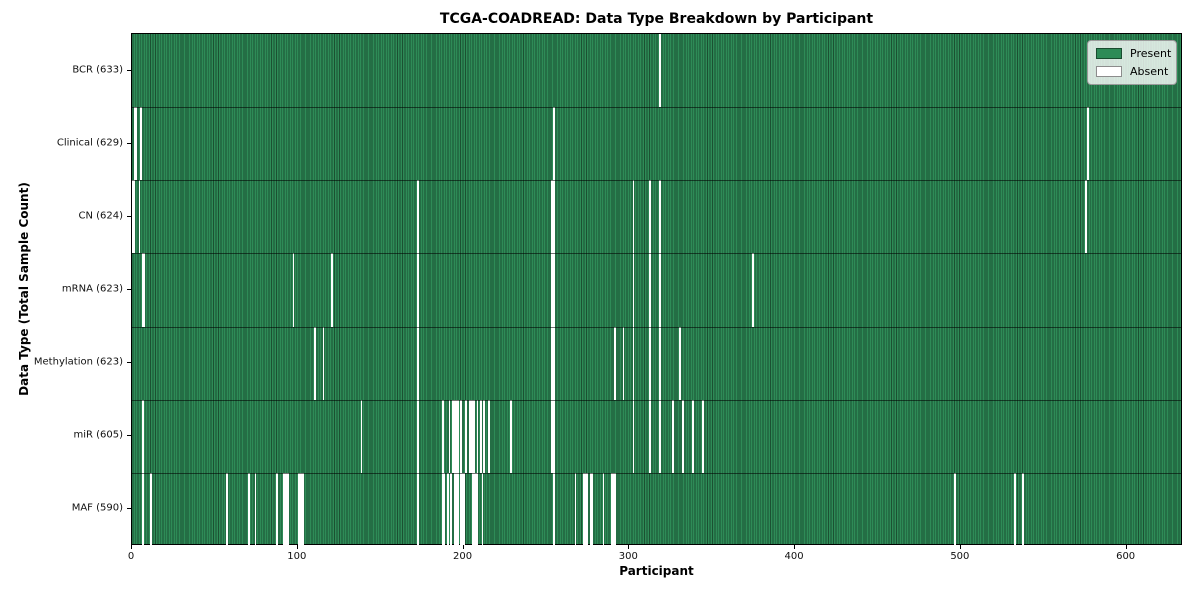 The image size is (1200, 600). What do you see at coordinates (97, 70) in the screenshot?
I see `y-tick-label-BCR: BCR (633)` at bounding box center [97, 70].